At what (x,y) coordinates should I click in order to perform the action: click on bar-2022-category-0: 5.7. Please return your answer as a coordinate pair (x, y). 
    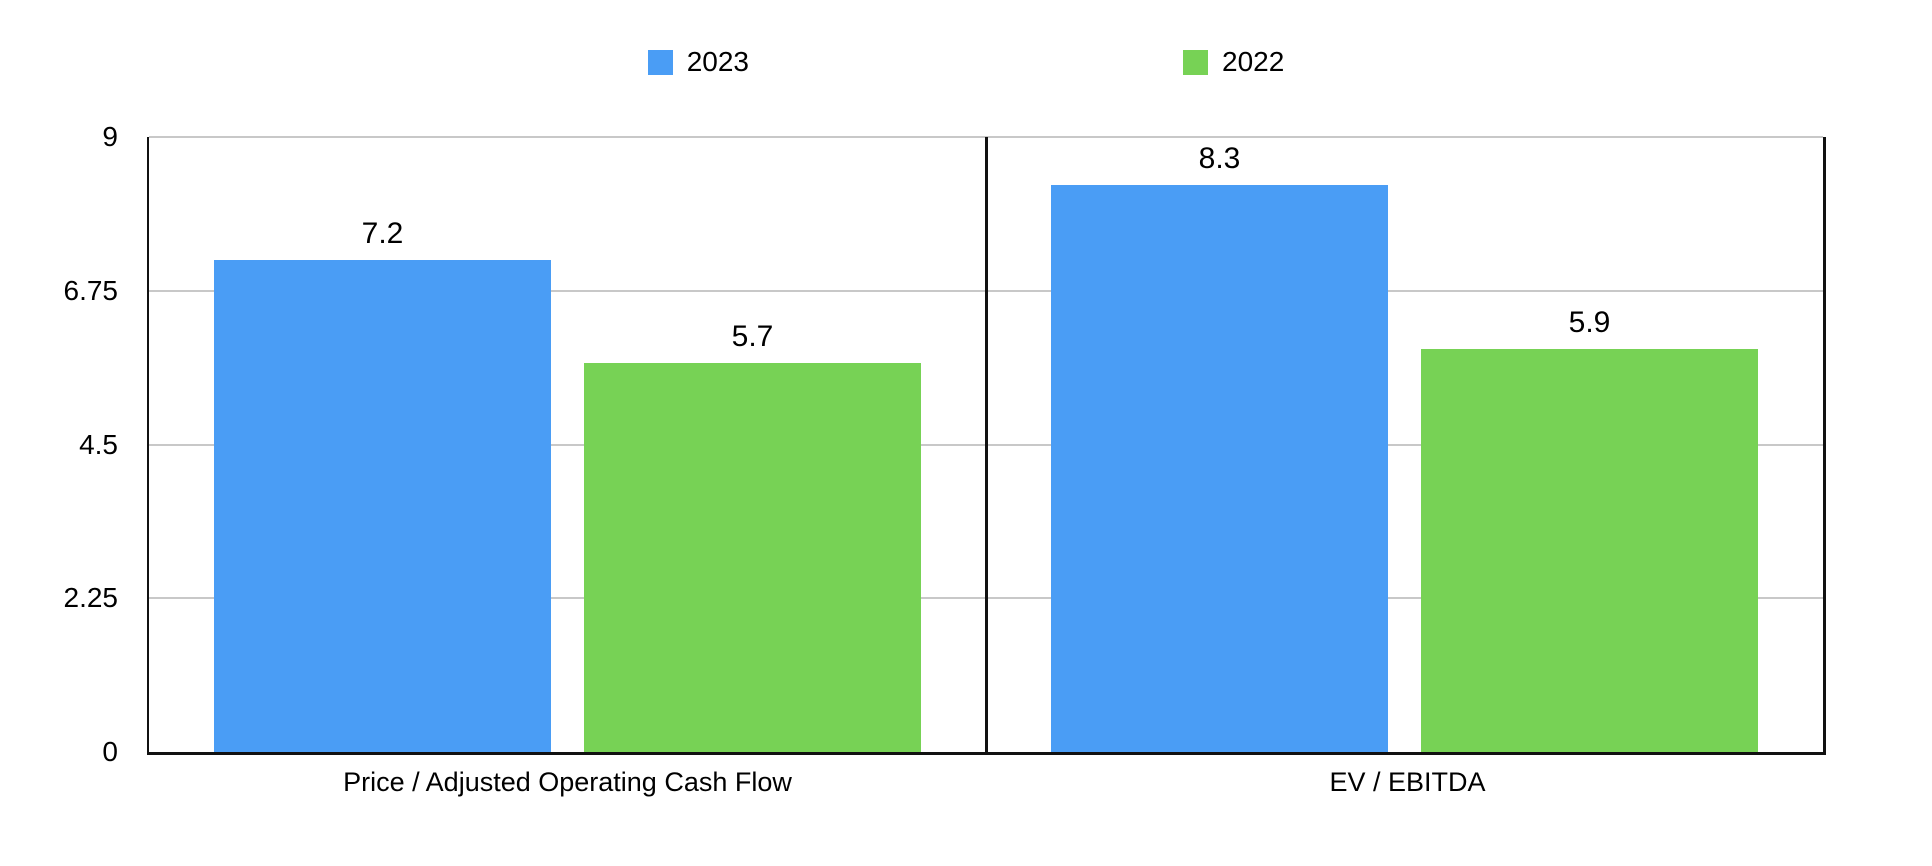
    Looking at the image, I should click on (752, 536).